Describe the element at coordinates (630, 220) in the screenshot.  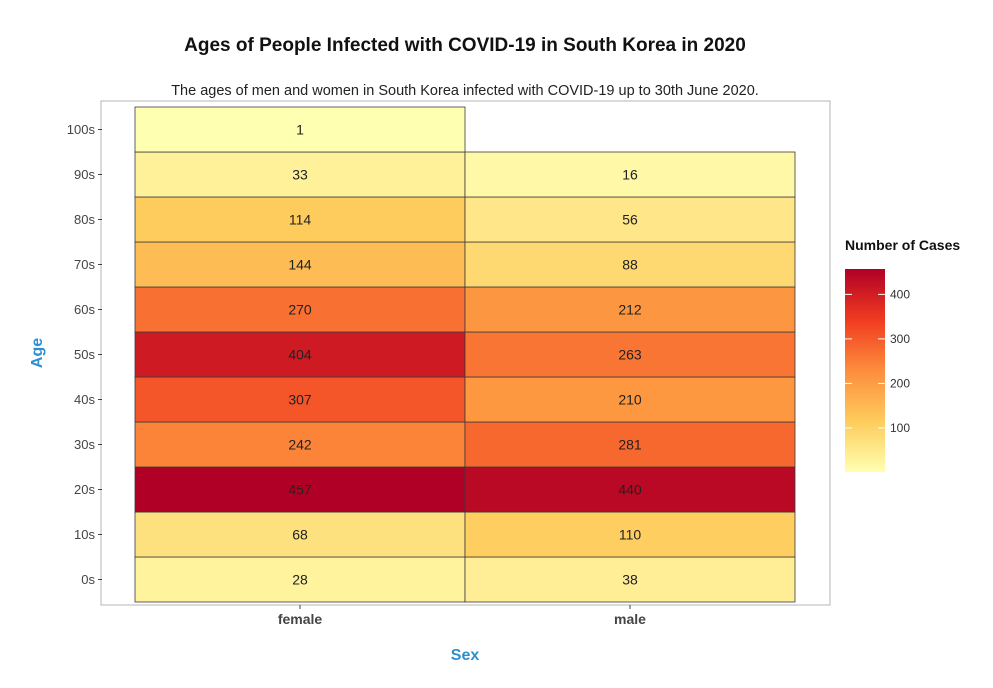
I see `cell-label-male-80s: 56` at that location.